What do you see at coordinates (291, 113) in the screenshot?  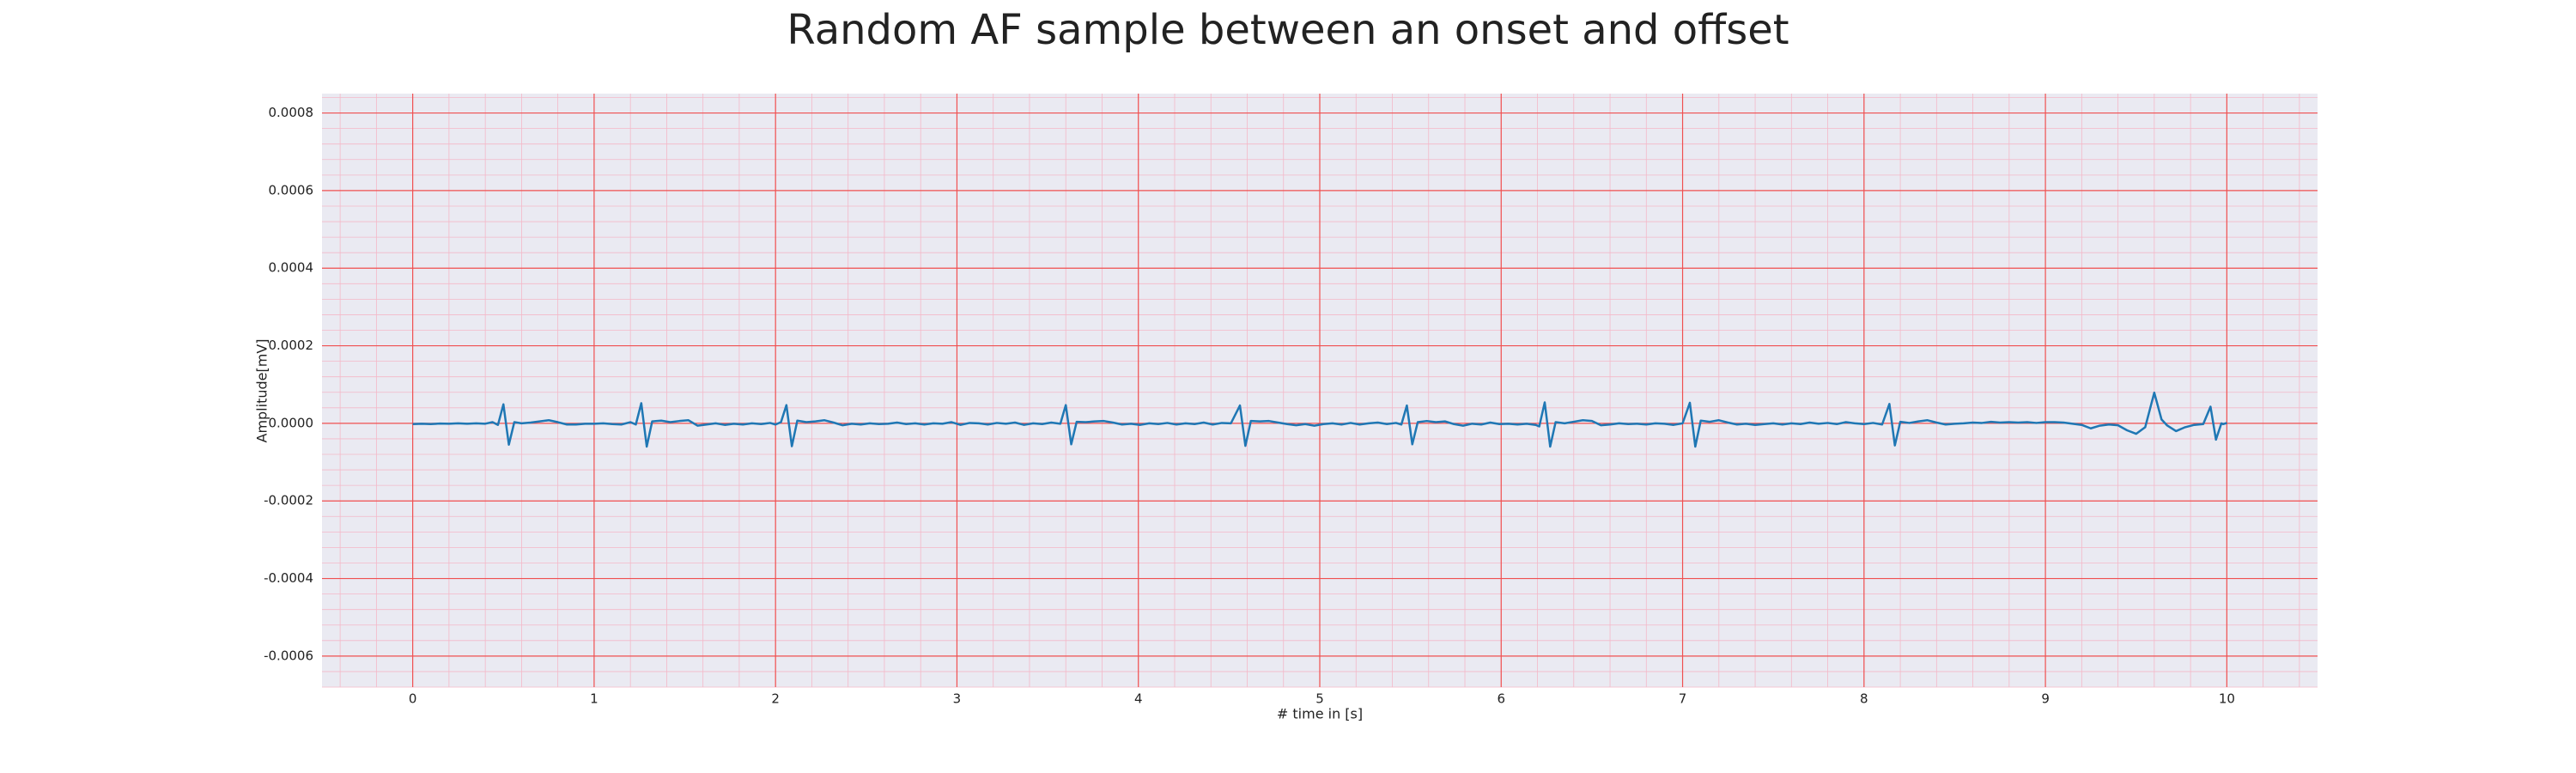 I see `y-tick-label: 0.0008` at bounding box center [291, 113].